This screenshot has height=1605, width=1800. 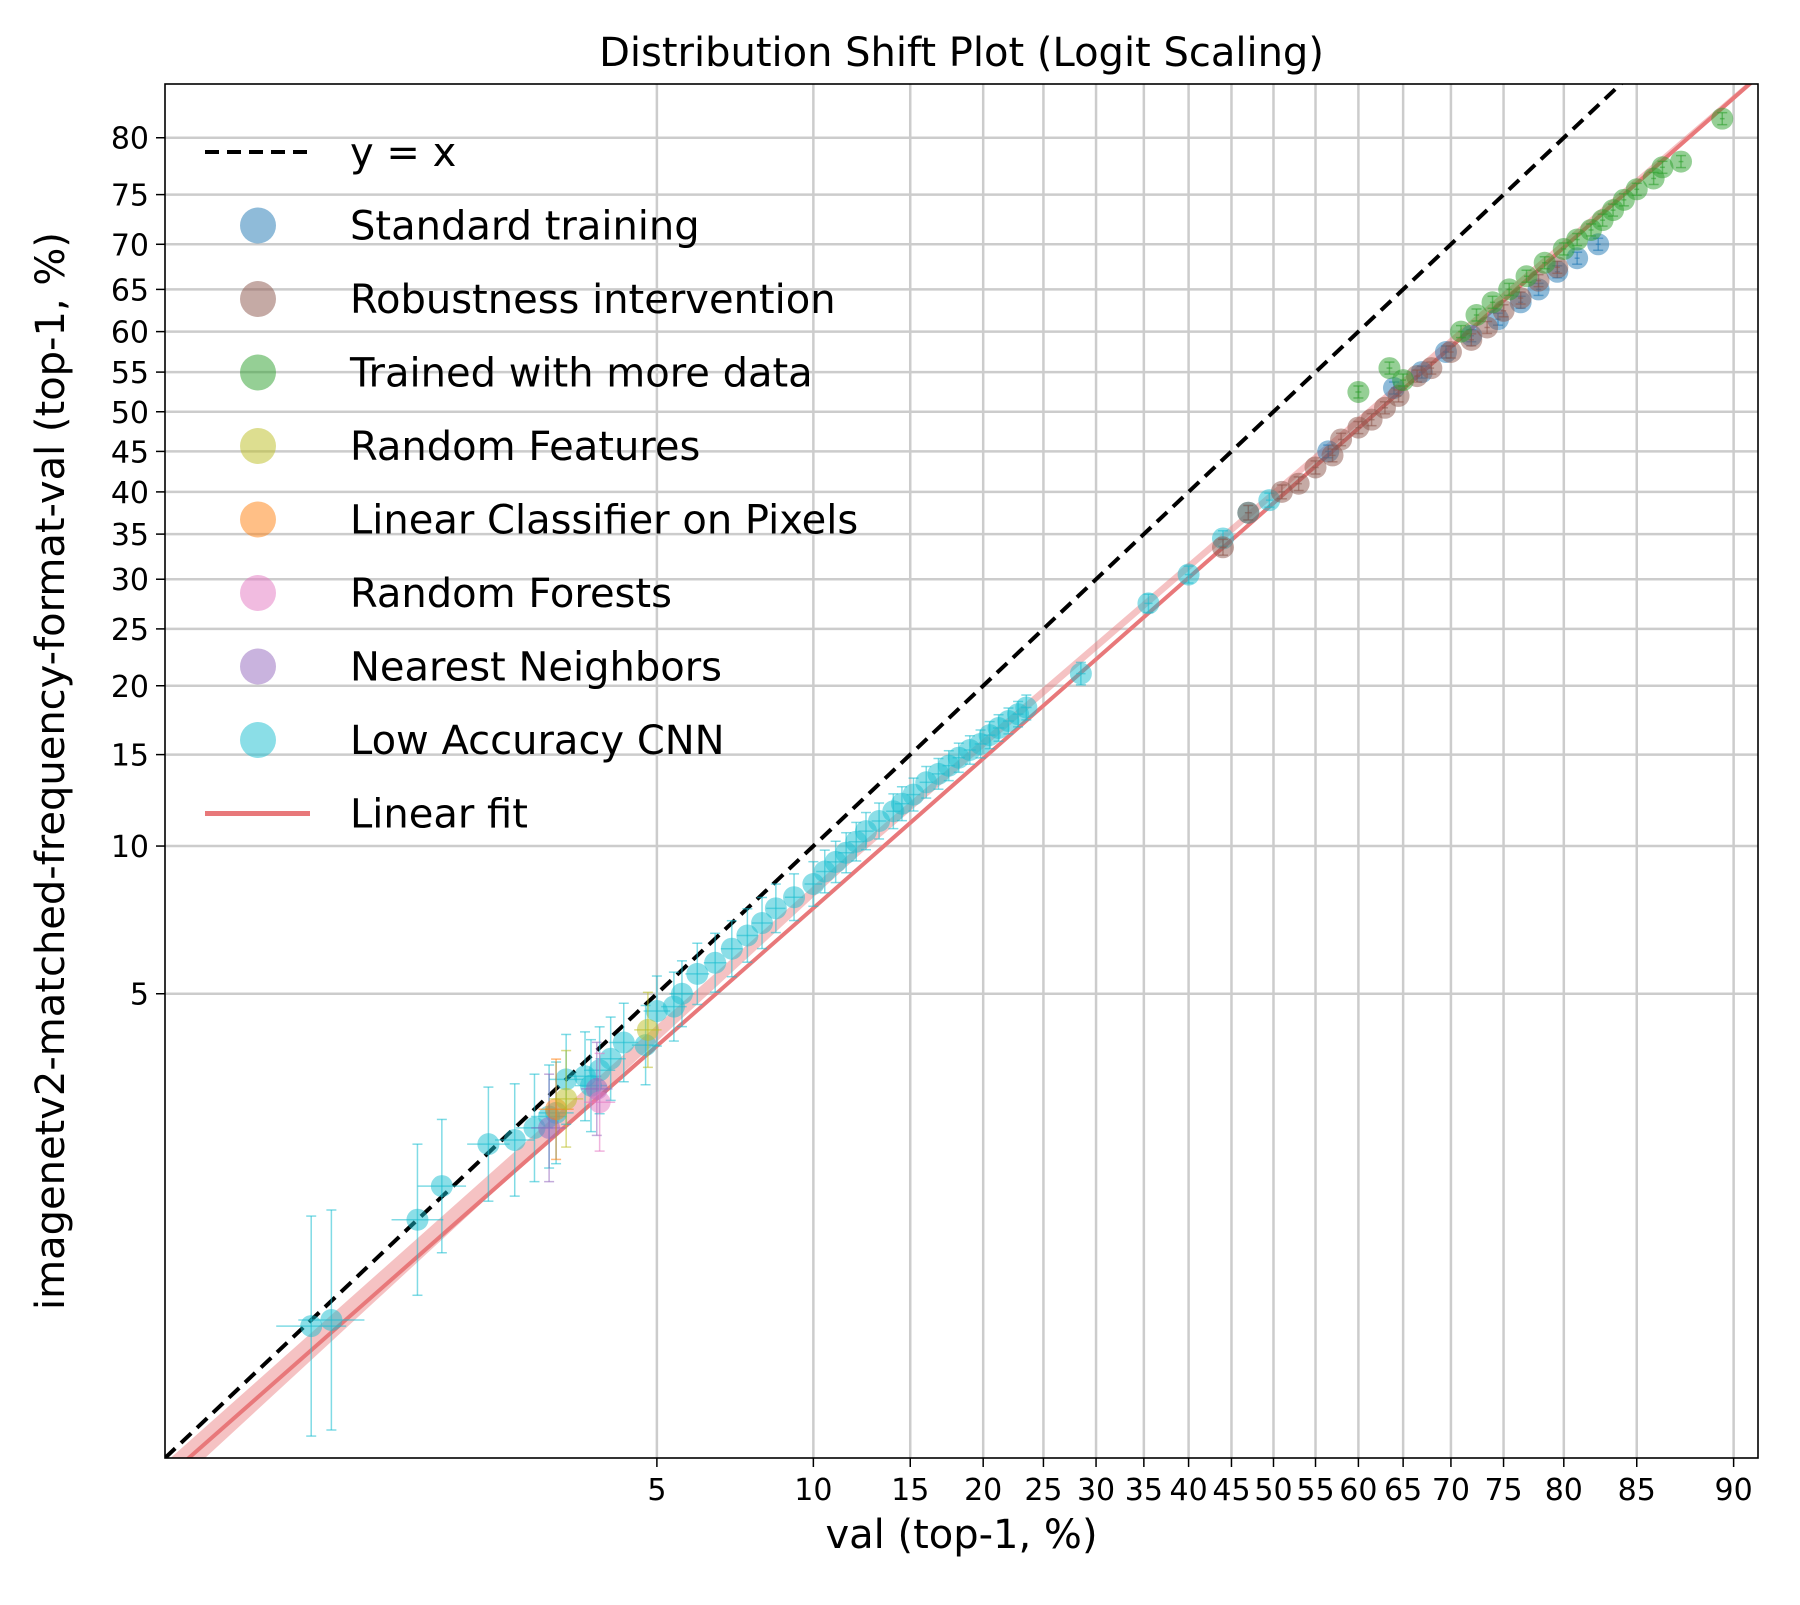 What do you see at coordinates (130, 535) in the screenshot?
I see `y-tick-label: 35` at bounding box center [130, 535].